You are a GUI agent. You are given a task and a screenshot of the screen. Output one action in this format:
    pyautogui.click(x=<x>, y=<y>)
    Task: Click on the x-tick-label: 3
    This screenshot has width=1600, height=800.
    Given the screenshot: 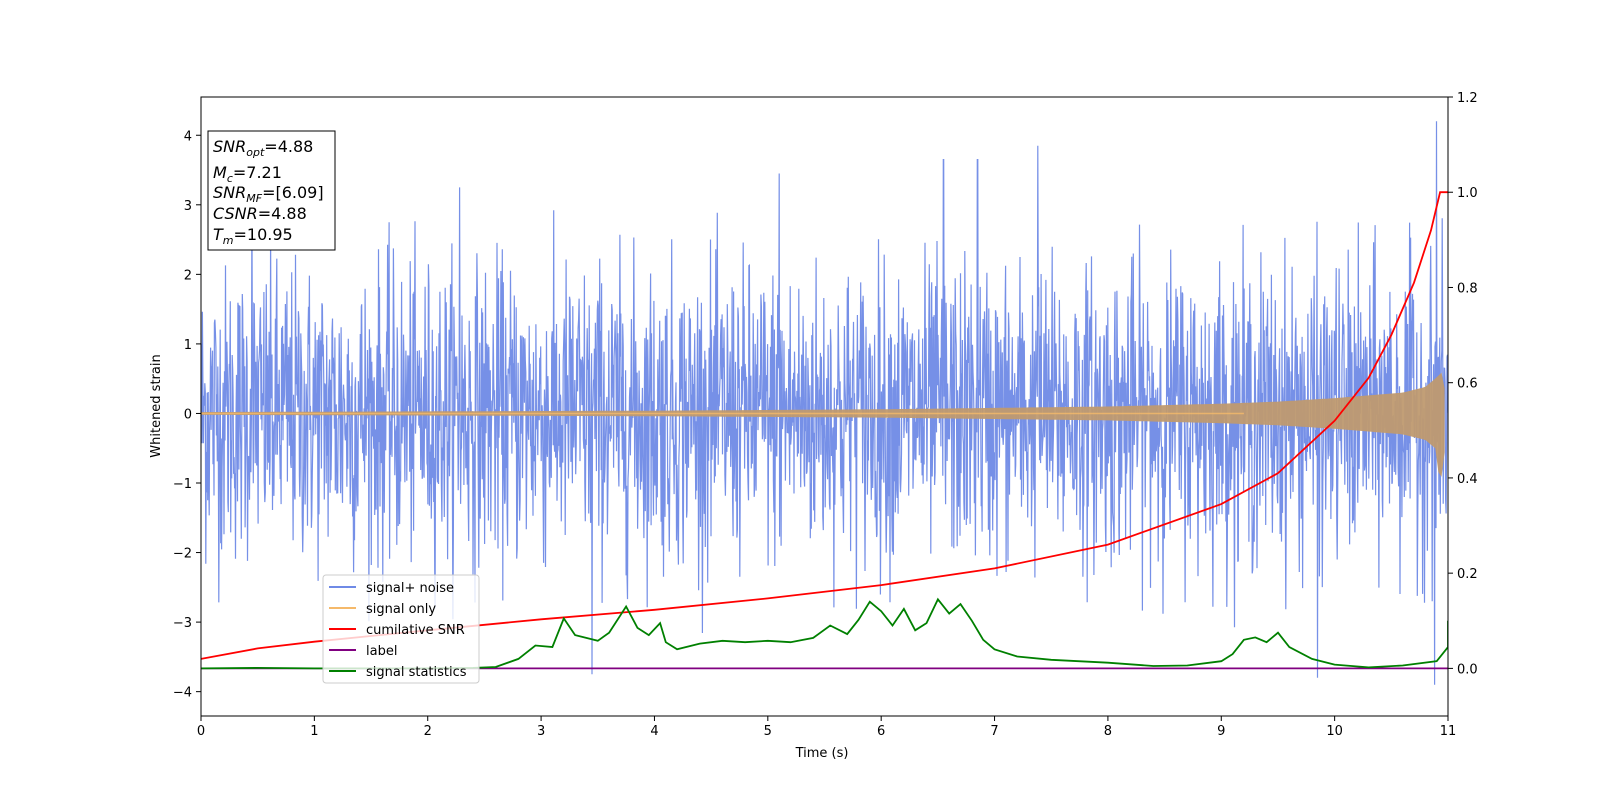 What is the action you would take?
    pyautogui.click(x=541, y=731)
    